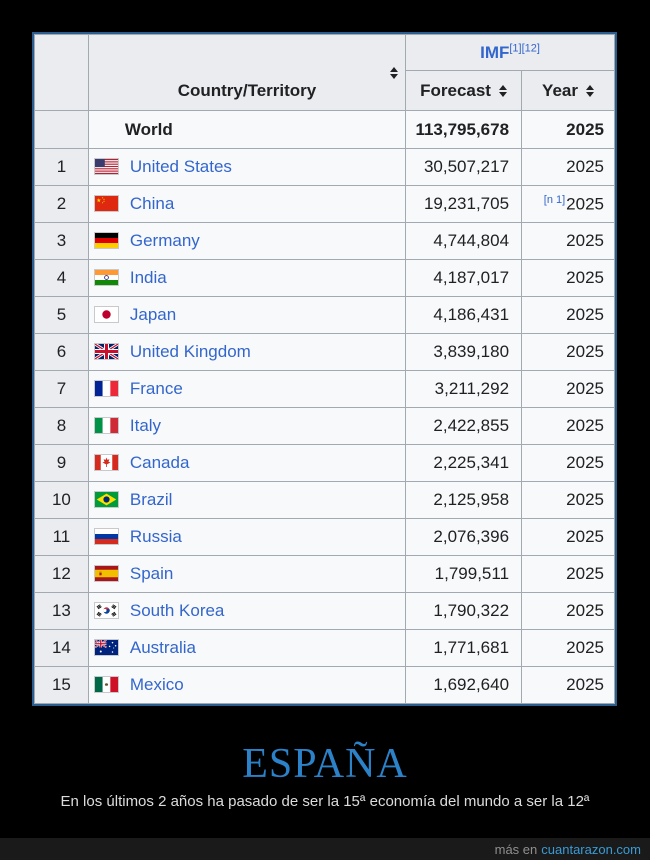  I want to click on watermark-bar: más en cuantarazon.com, so click(325, 849).